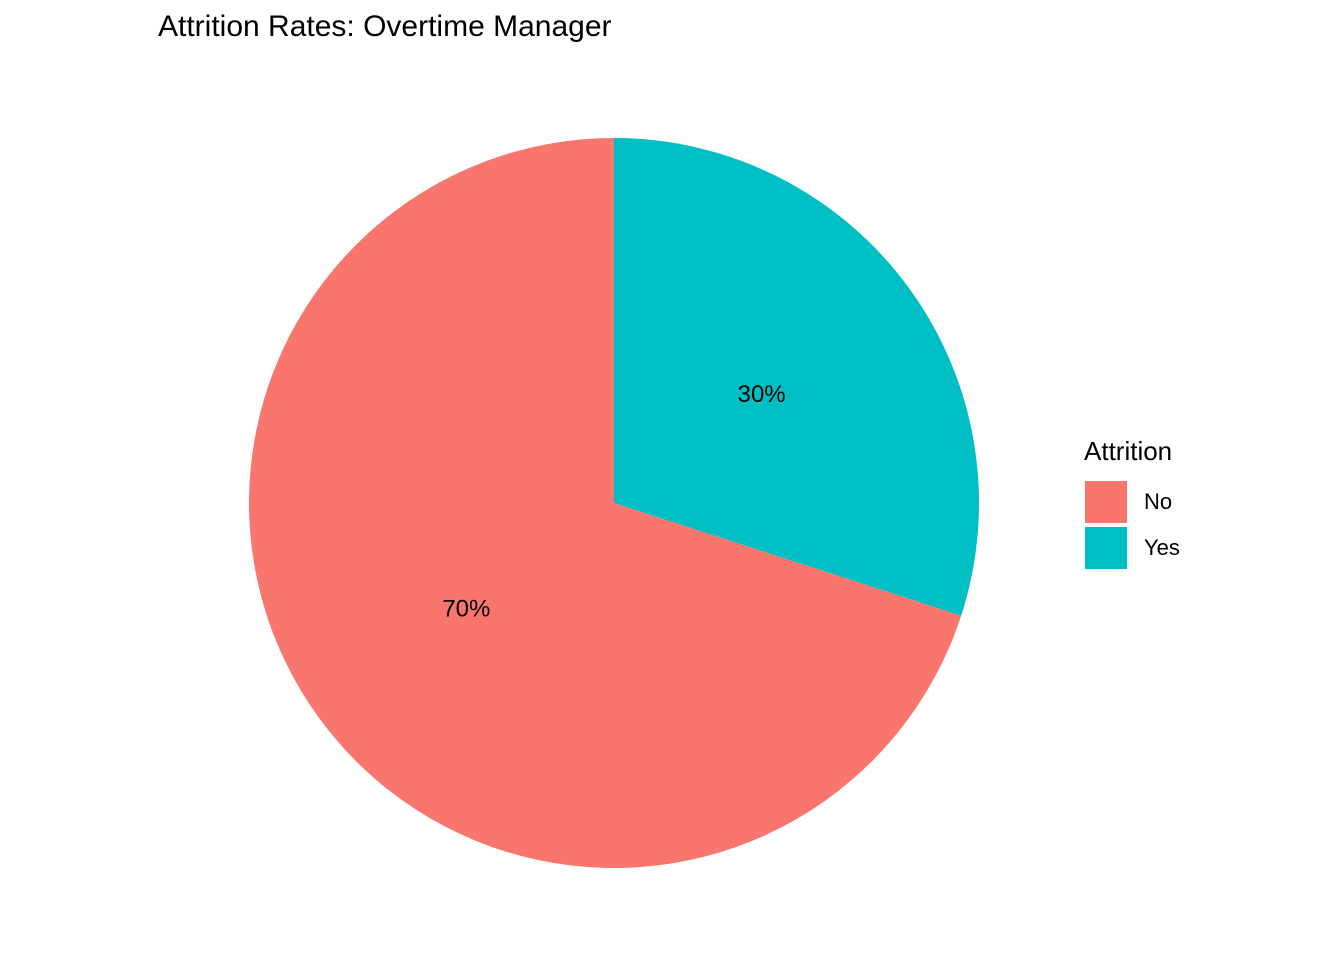  I want to click on legend-item-no: No, so click(1132, 502).